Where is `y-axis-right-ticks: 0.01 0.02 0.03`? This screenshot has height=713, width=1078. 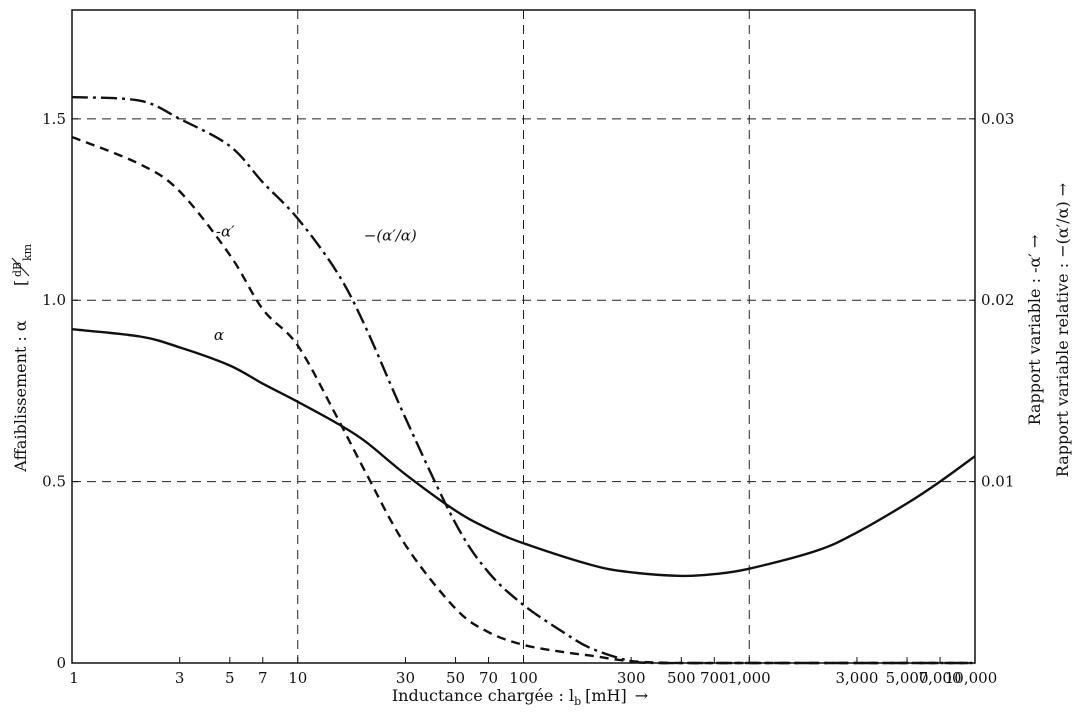
y-axis-right-ticks: 0.01 0.02 0.03 is located at coordinates (991, 300).